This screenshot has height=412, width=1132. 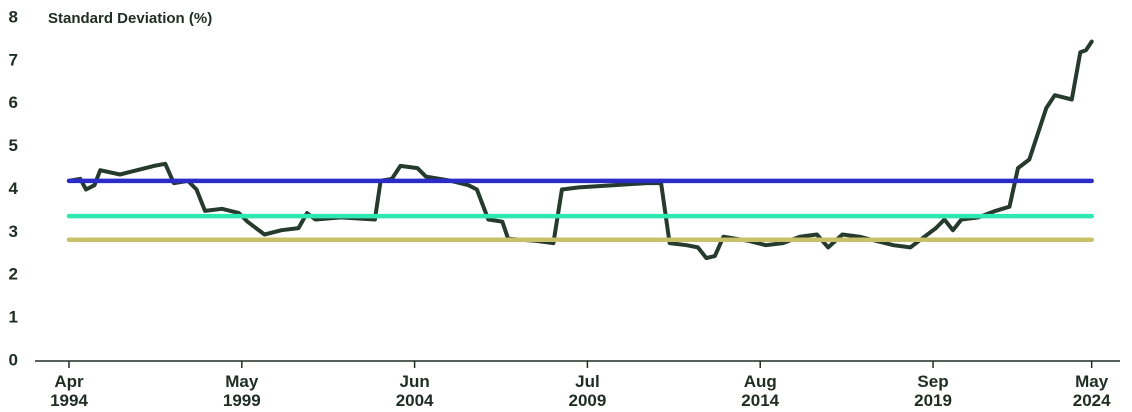 I want to click on x-tick-label: Jul, so click(x=587, y=381).